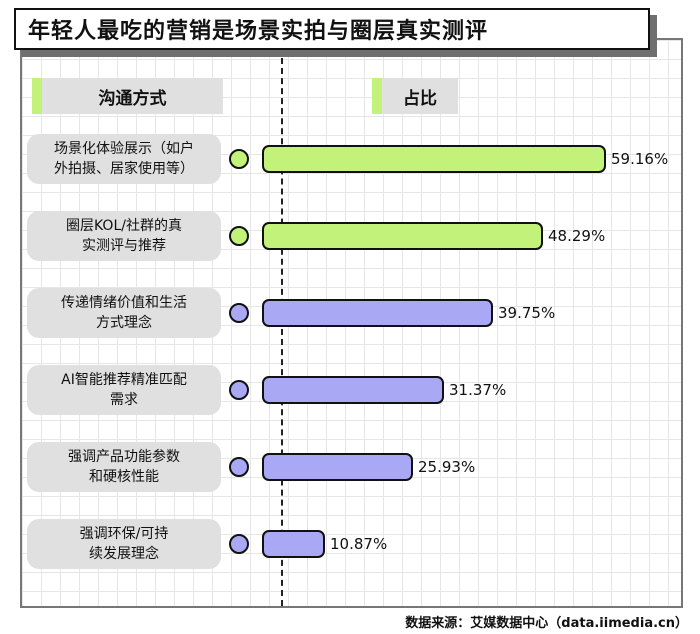  I want to click on category-label-line: 需求, so click(124, 400).